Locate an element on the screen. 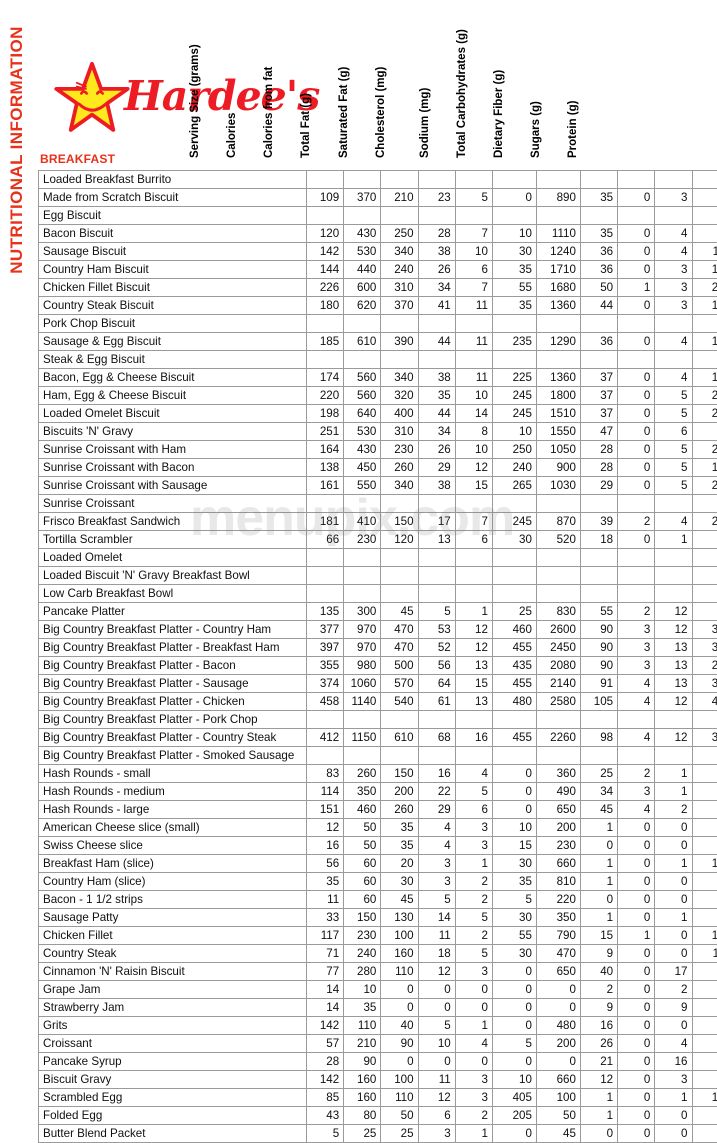 The width and height of the screenshot is (717, 1143). value-cell: 226 is located at coordinates (325, 288).